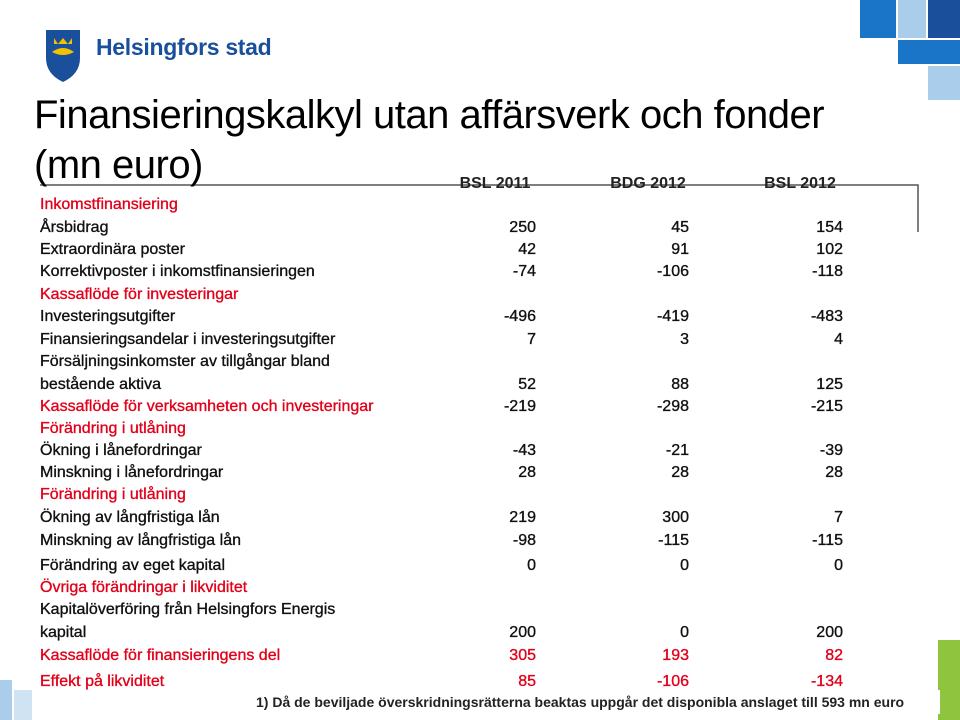  I want to click on cell-value: 154, so click(829, 227).